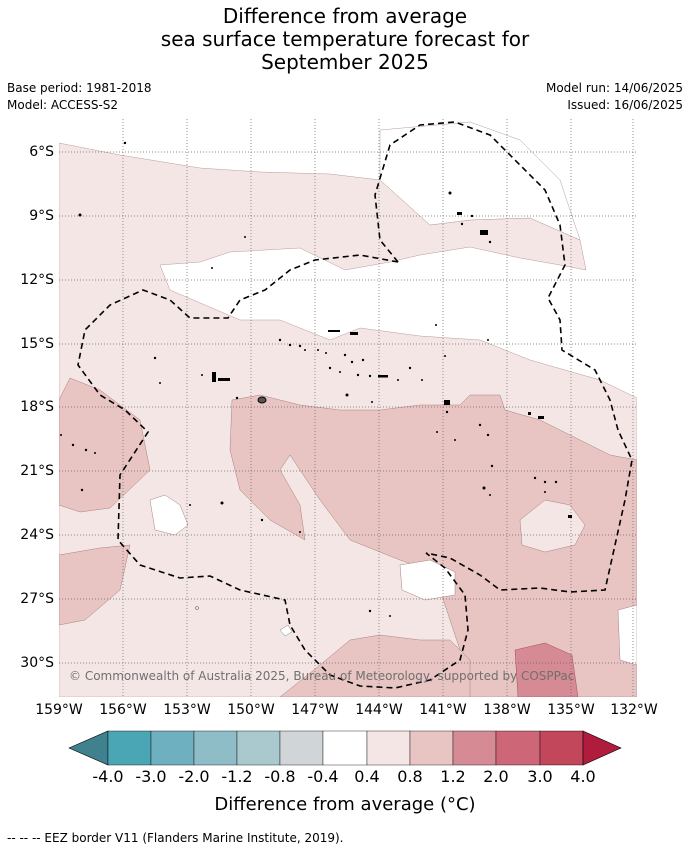 The width and height of the screenshot is (690, 850). Describe the element at coordinates (88, 748) in the screenshot. I see `colorbar-extend-low` at that location.